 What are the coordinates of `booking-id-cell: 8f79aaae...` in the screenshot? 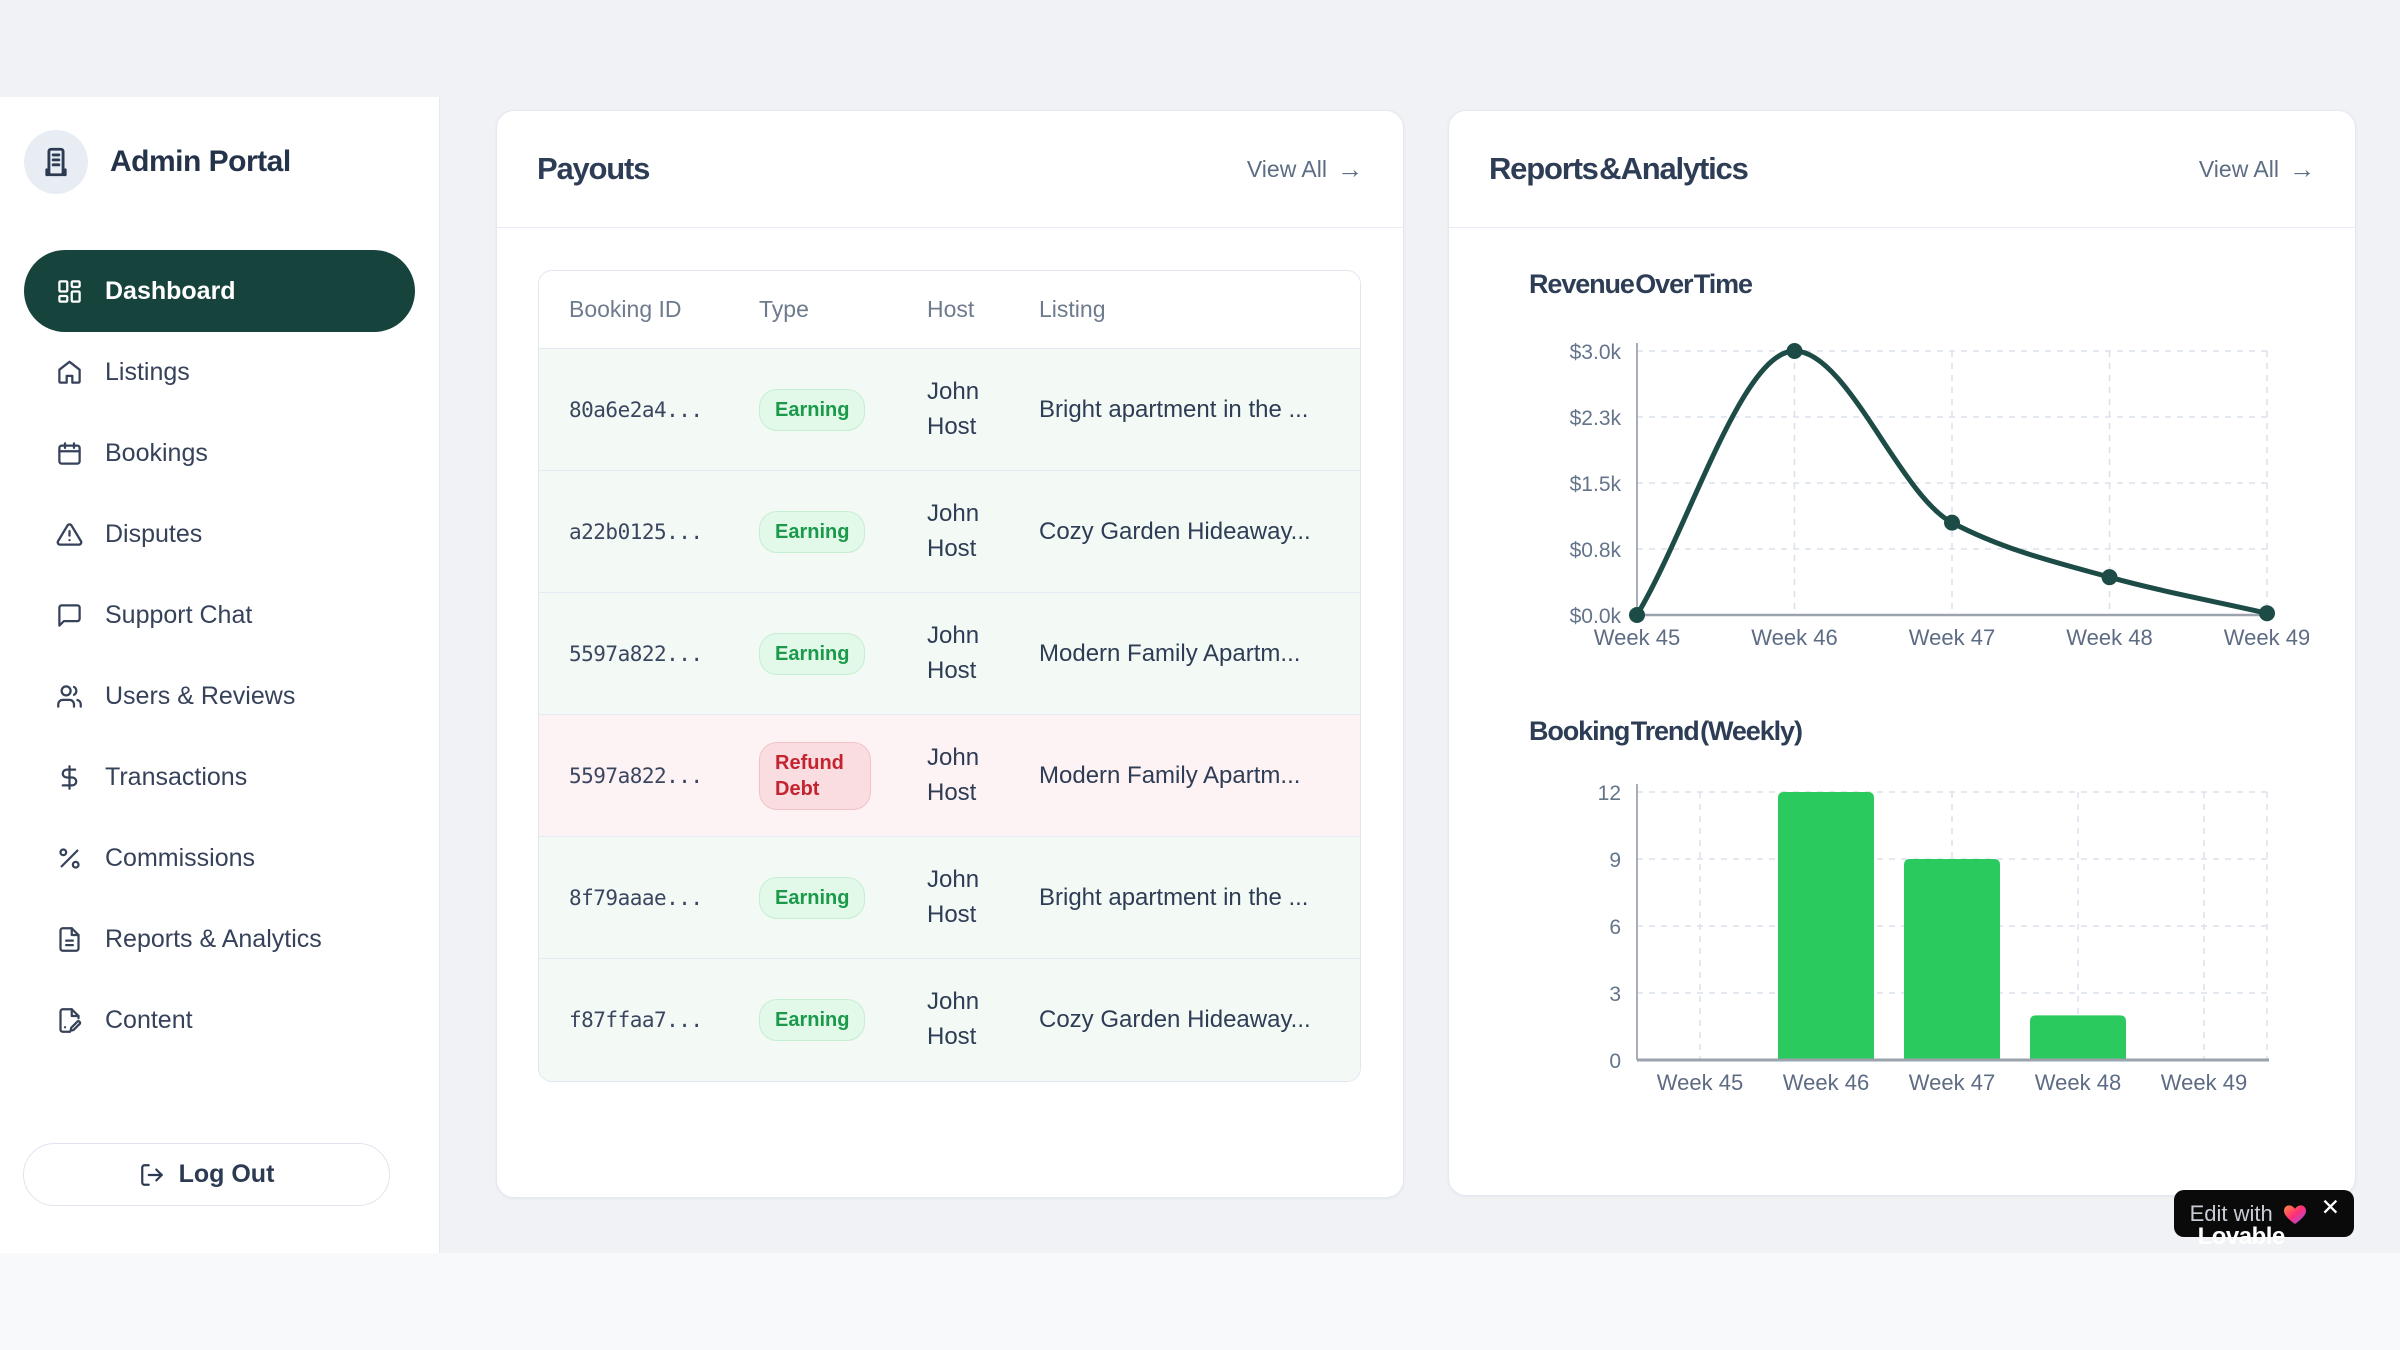 It's located at (636, 897).